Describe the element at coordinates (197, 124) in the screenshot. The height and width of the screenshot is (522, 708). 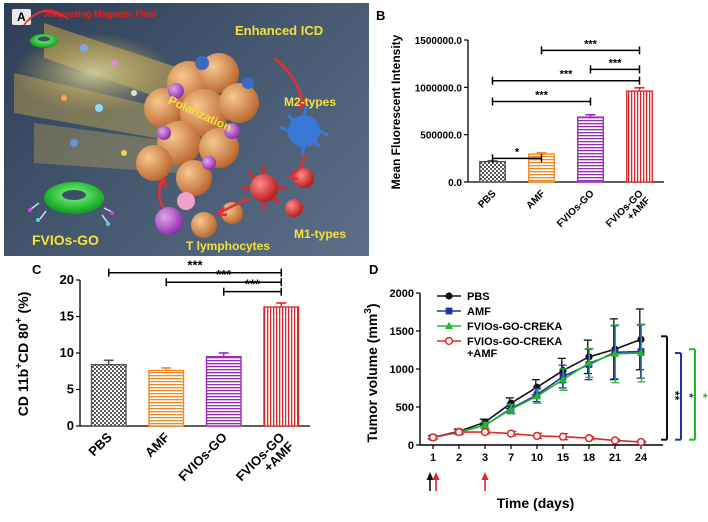
I see `tumor-cluster` at that location.